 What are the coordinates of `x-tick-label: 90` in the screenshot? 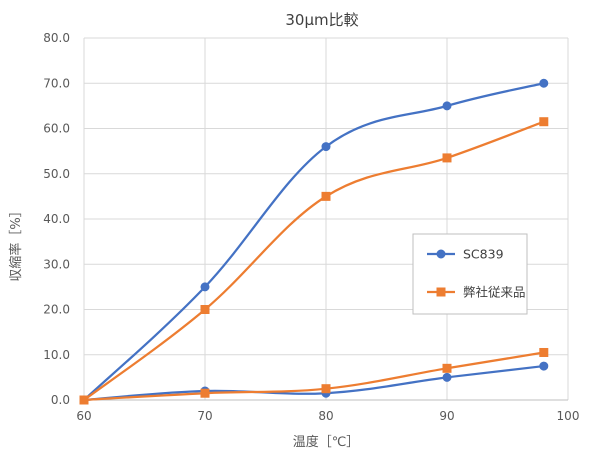 It's located at (446, 416).